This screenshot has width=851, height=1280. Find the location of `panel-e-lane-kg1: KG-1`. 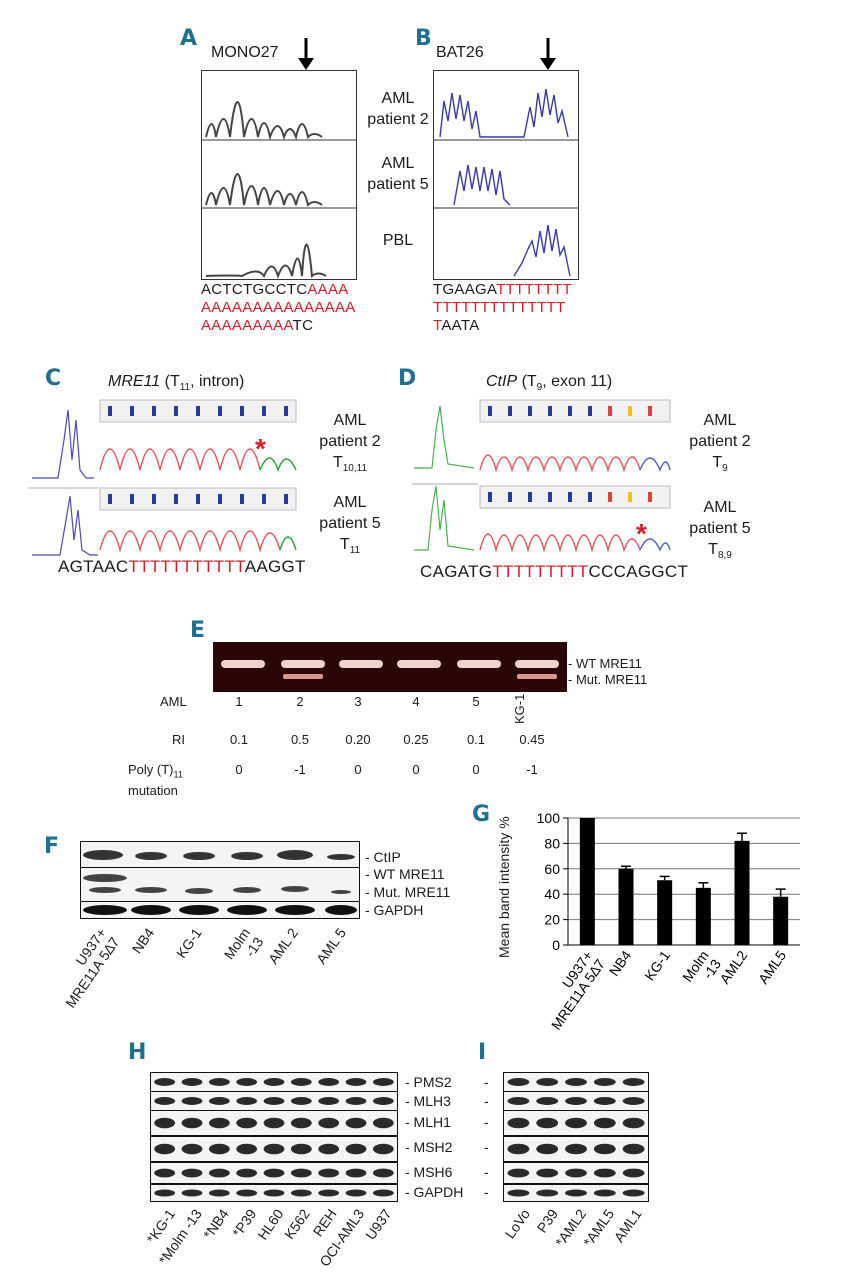

panel-e-lane-kg1: KG-1 is located at coordinates (519, 708).